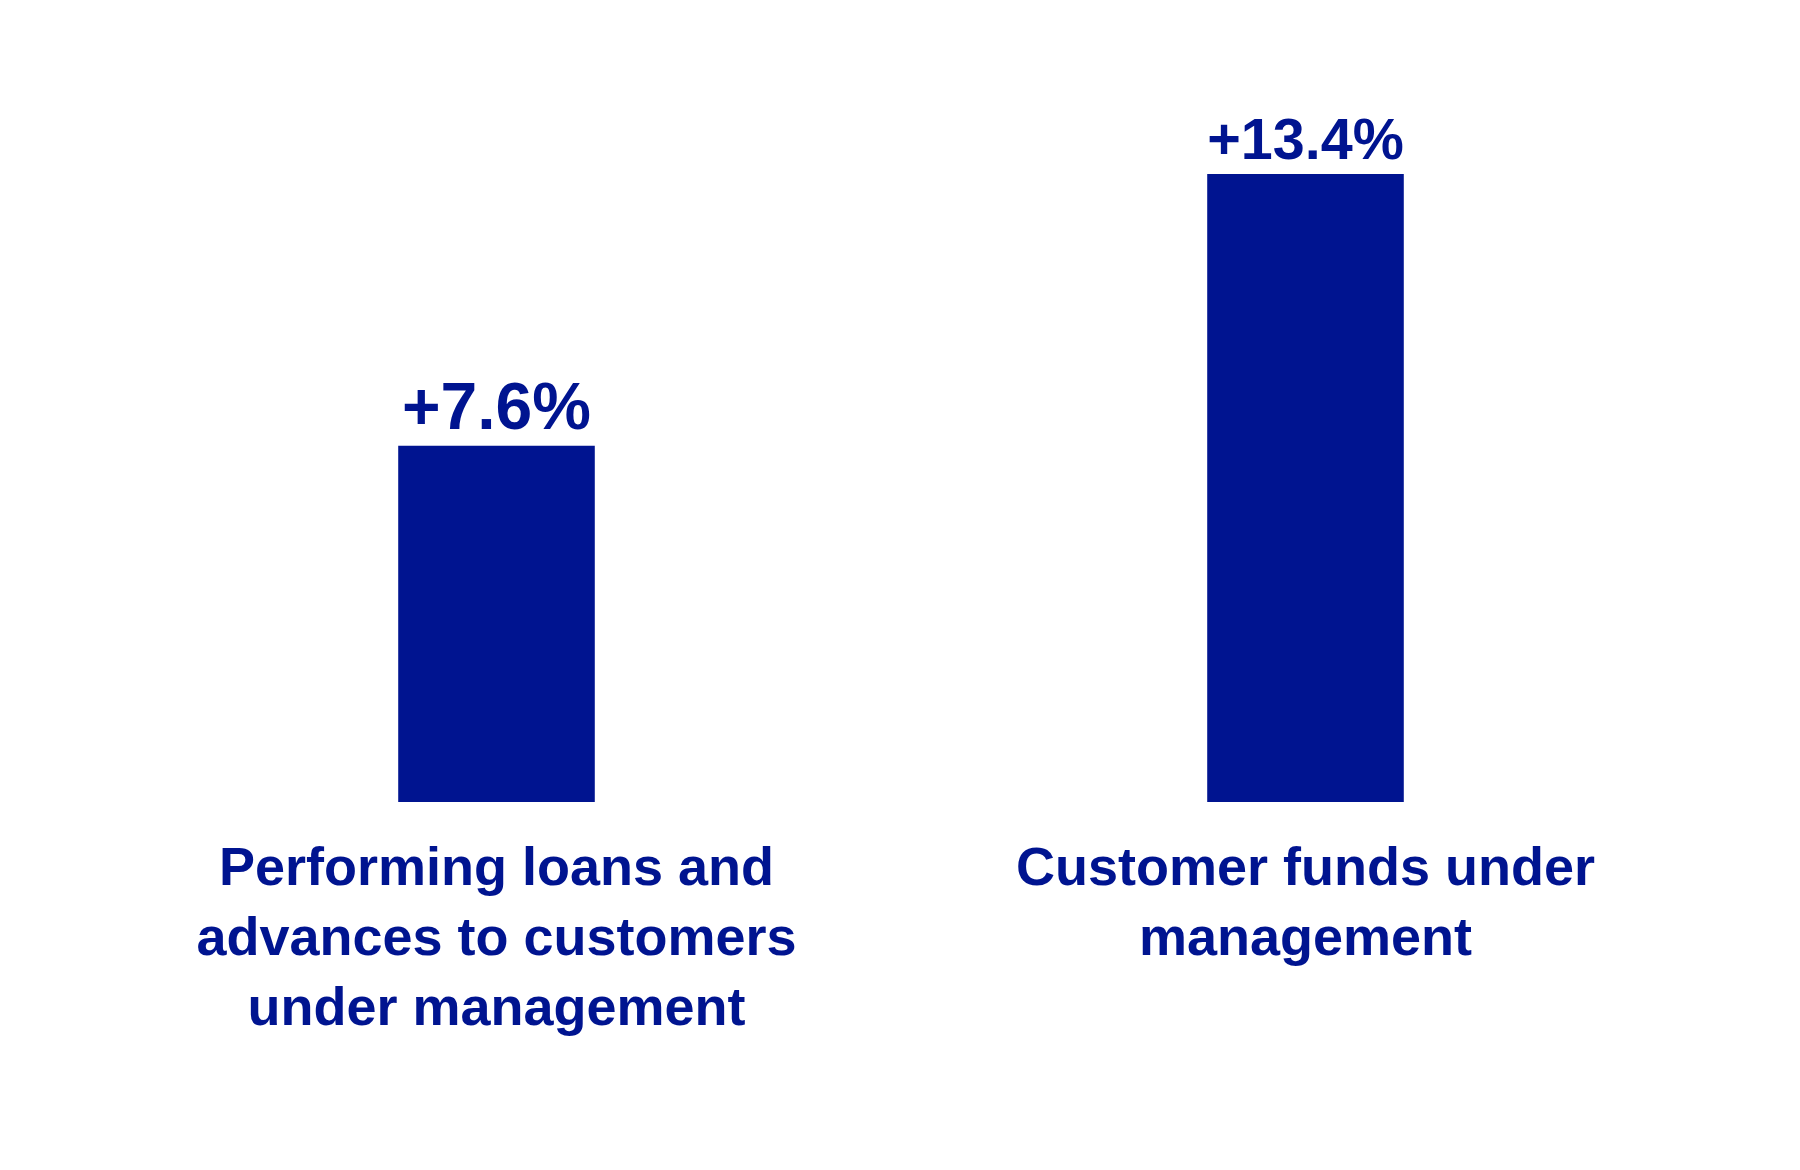  I want to click on data-label: +7.6%, so click(496, 405).